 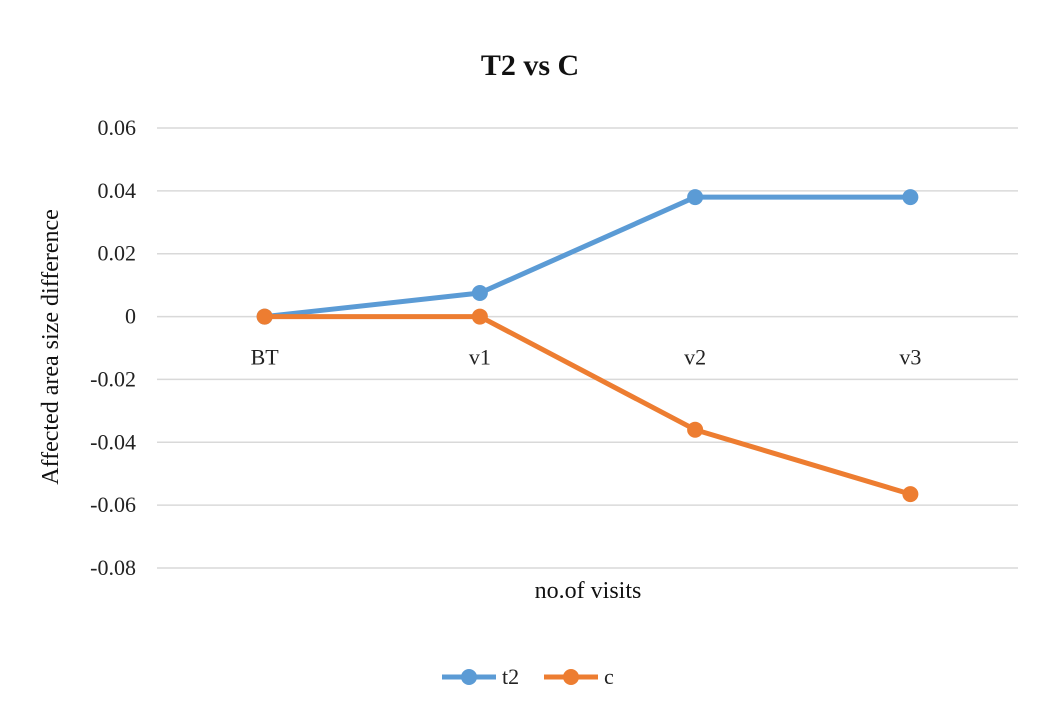 I want to click on x-axis-label: no.of visits, so click(x=588, y=591).